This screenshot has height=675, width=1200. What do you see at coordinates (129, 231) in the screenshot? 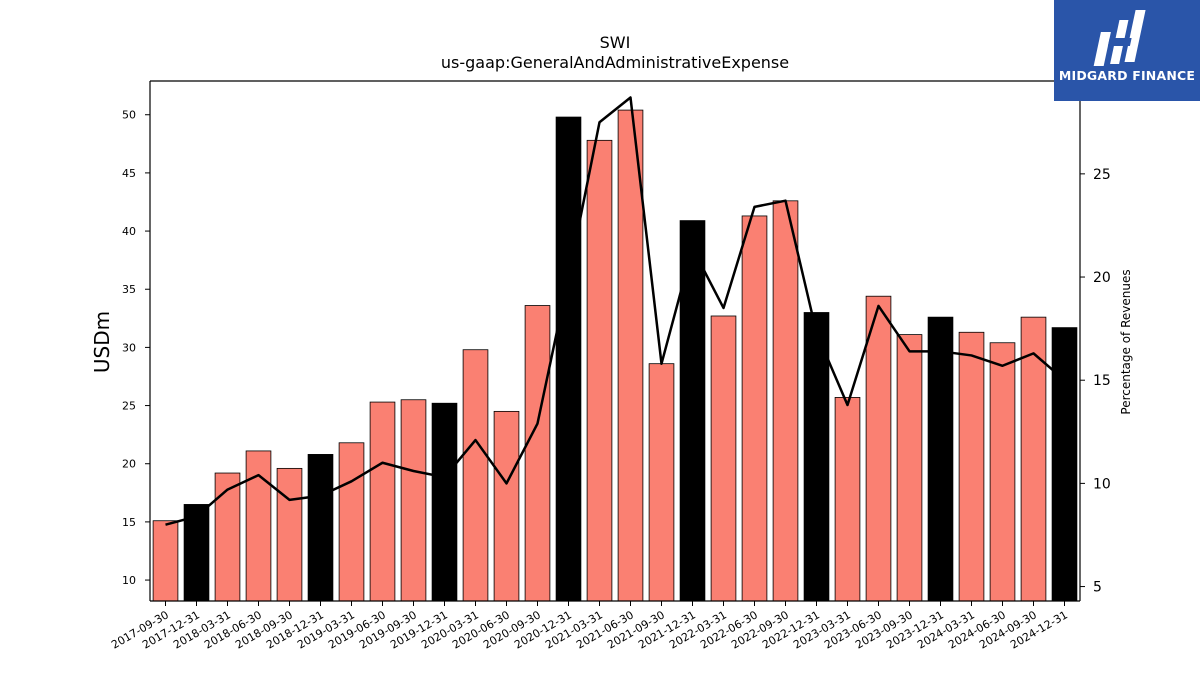
I see `y-tick-label: 40` at bounding box center [129, 231].